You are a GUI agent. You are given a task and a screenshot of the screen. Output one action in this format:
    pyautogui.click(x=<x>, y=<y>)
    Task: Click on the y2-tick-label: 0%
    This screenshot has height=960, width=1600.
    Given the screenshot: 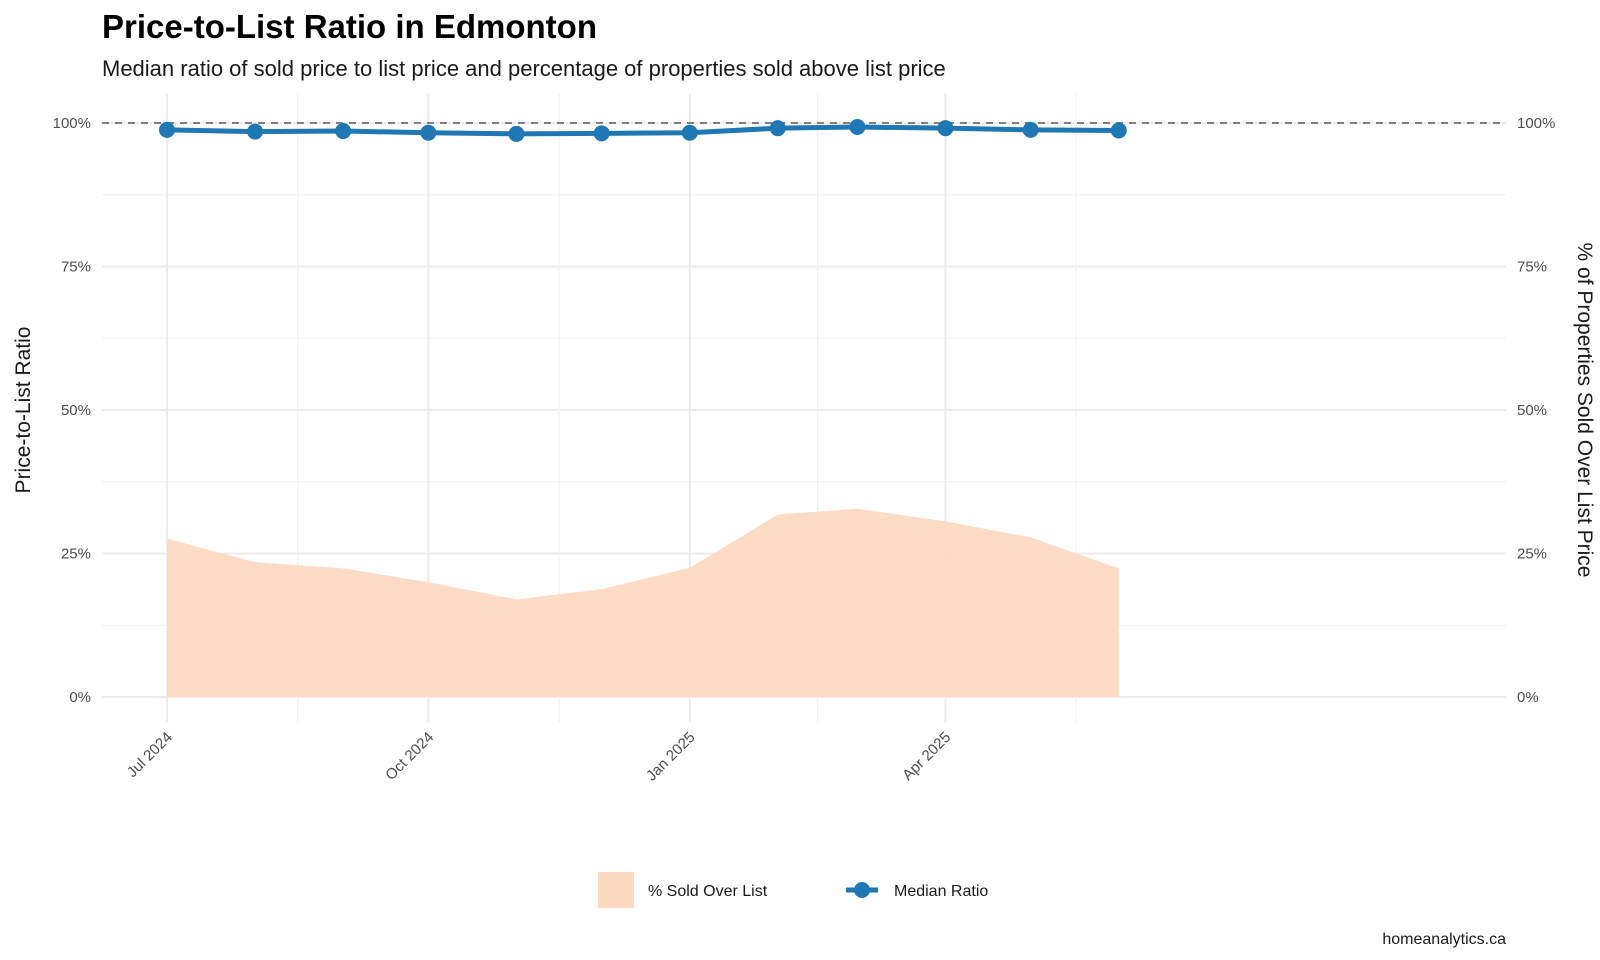 What is the action you would take?
    pyautogui.click(x=1528, y=697)
    